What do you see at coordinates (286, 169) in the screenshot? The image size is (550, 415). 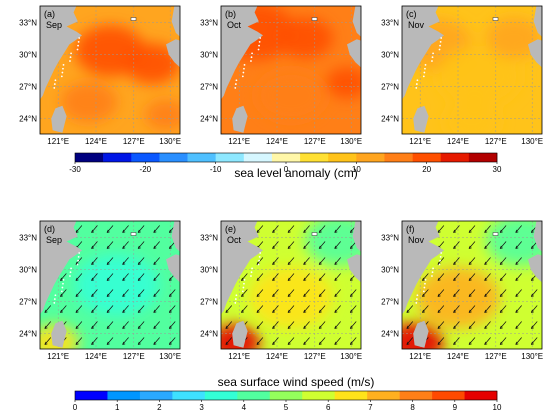 I see `colorbar-tick-label: 0` at bounding box center [286, 169].